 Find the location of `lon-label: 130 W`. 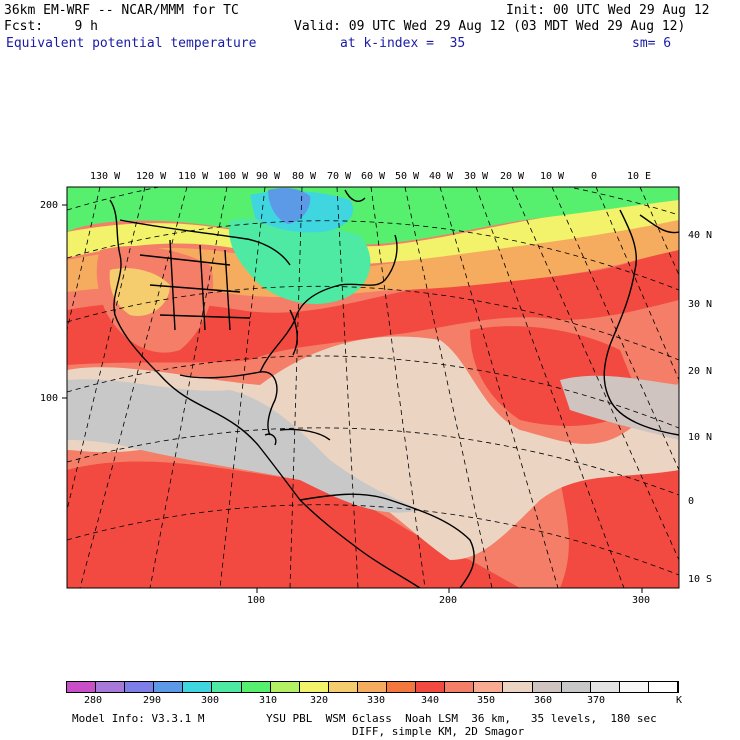

lon-label: 130 W is located at coordinates (105, 176).